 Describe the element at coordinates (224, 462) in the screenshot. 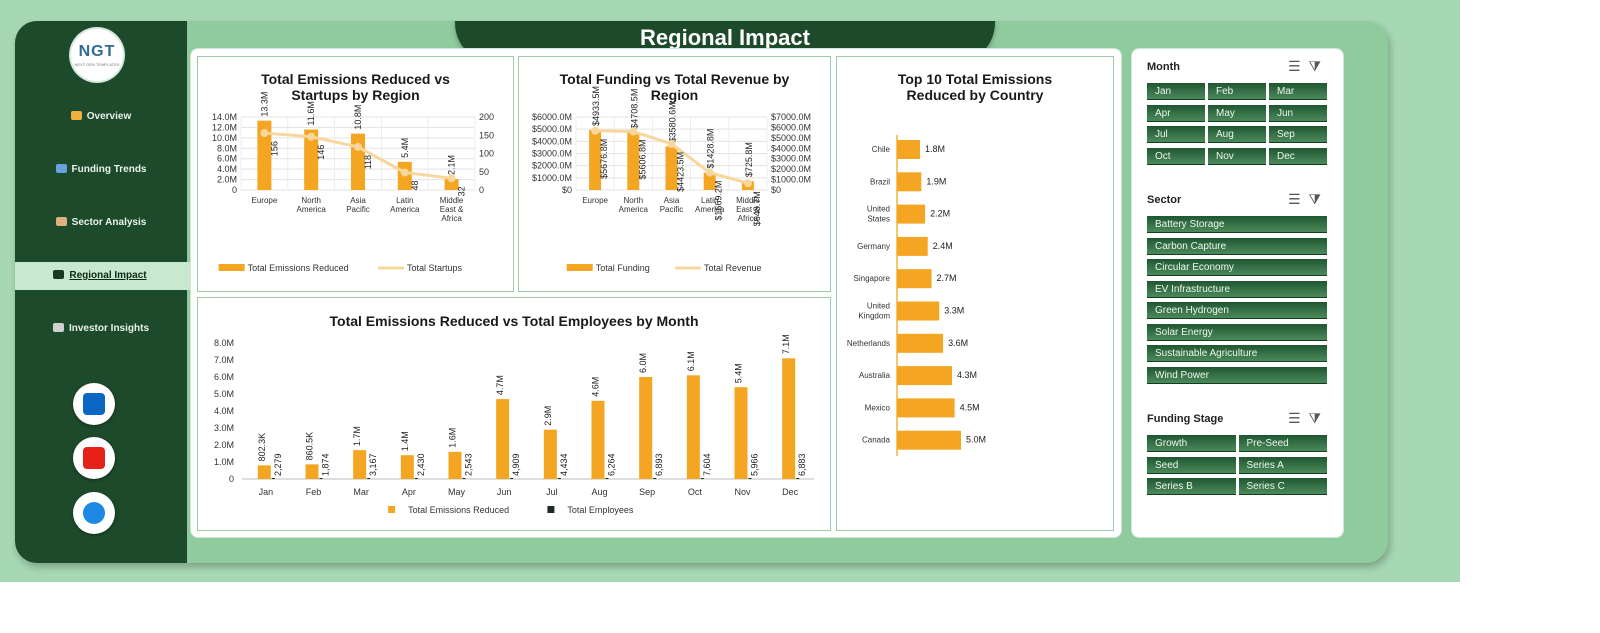

I see `y-tick-label: 1.0M` at that location.